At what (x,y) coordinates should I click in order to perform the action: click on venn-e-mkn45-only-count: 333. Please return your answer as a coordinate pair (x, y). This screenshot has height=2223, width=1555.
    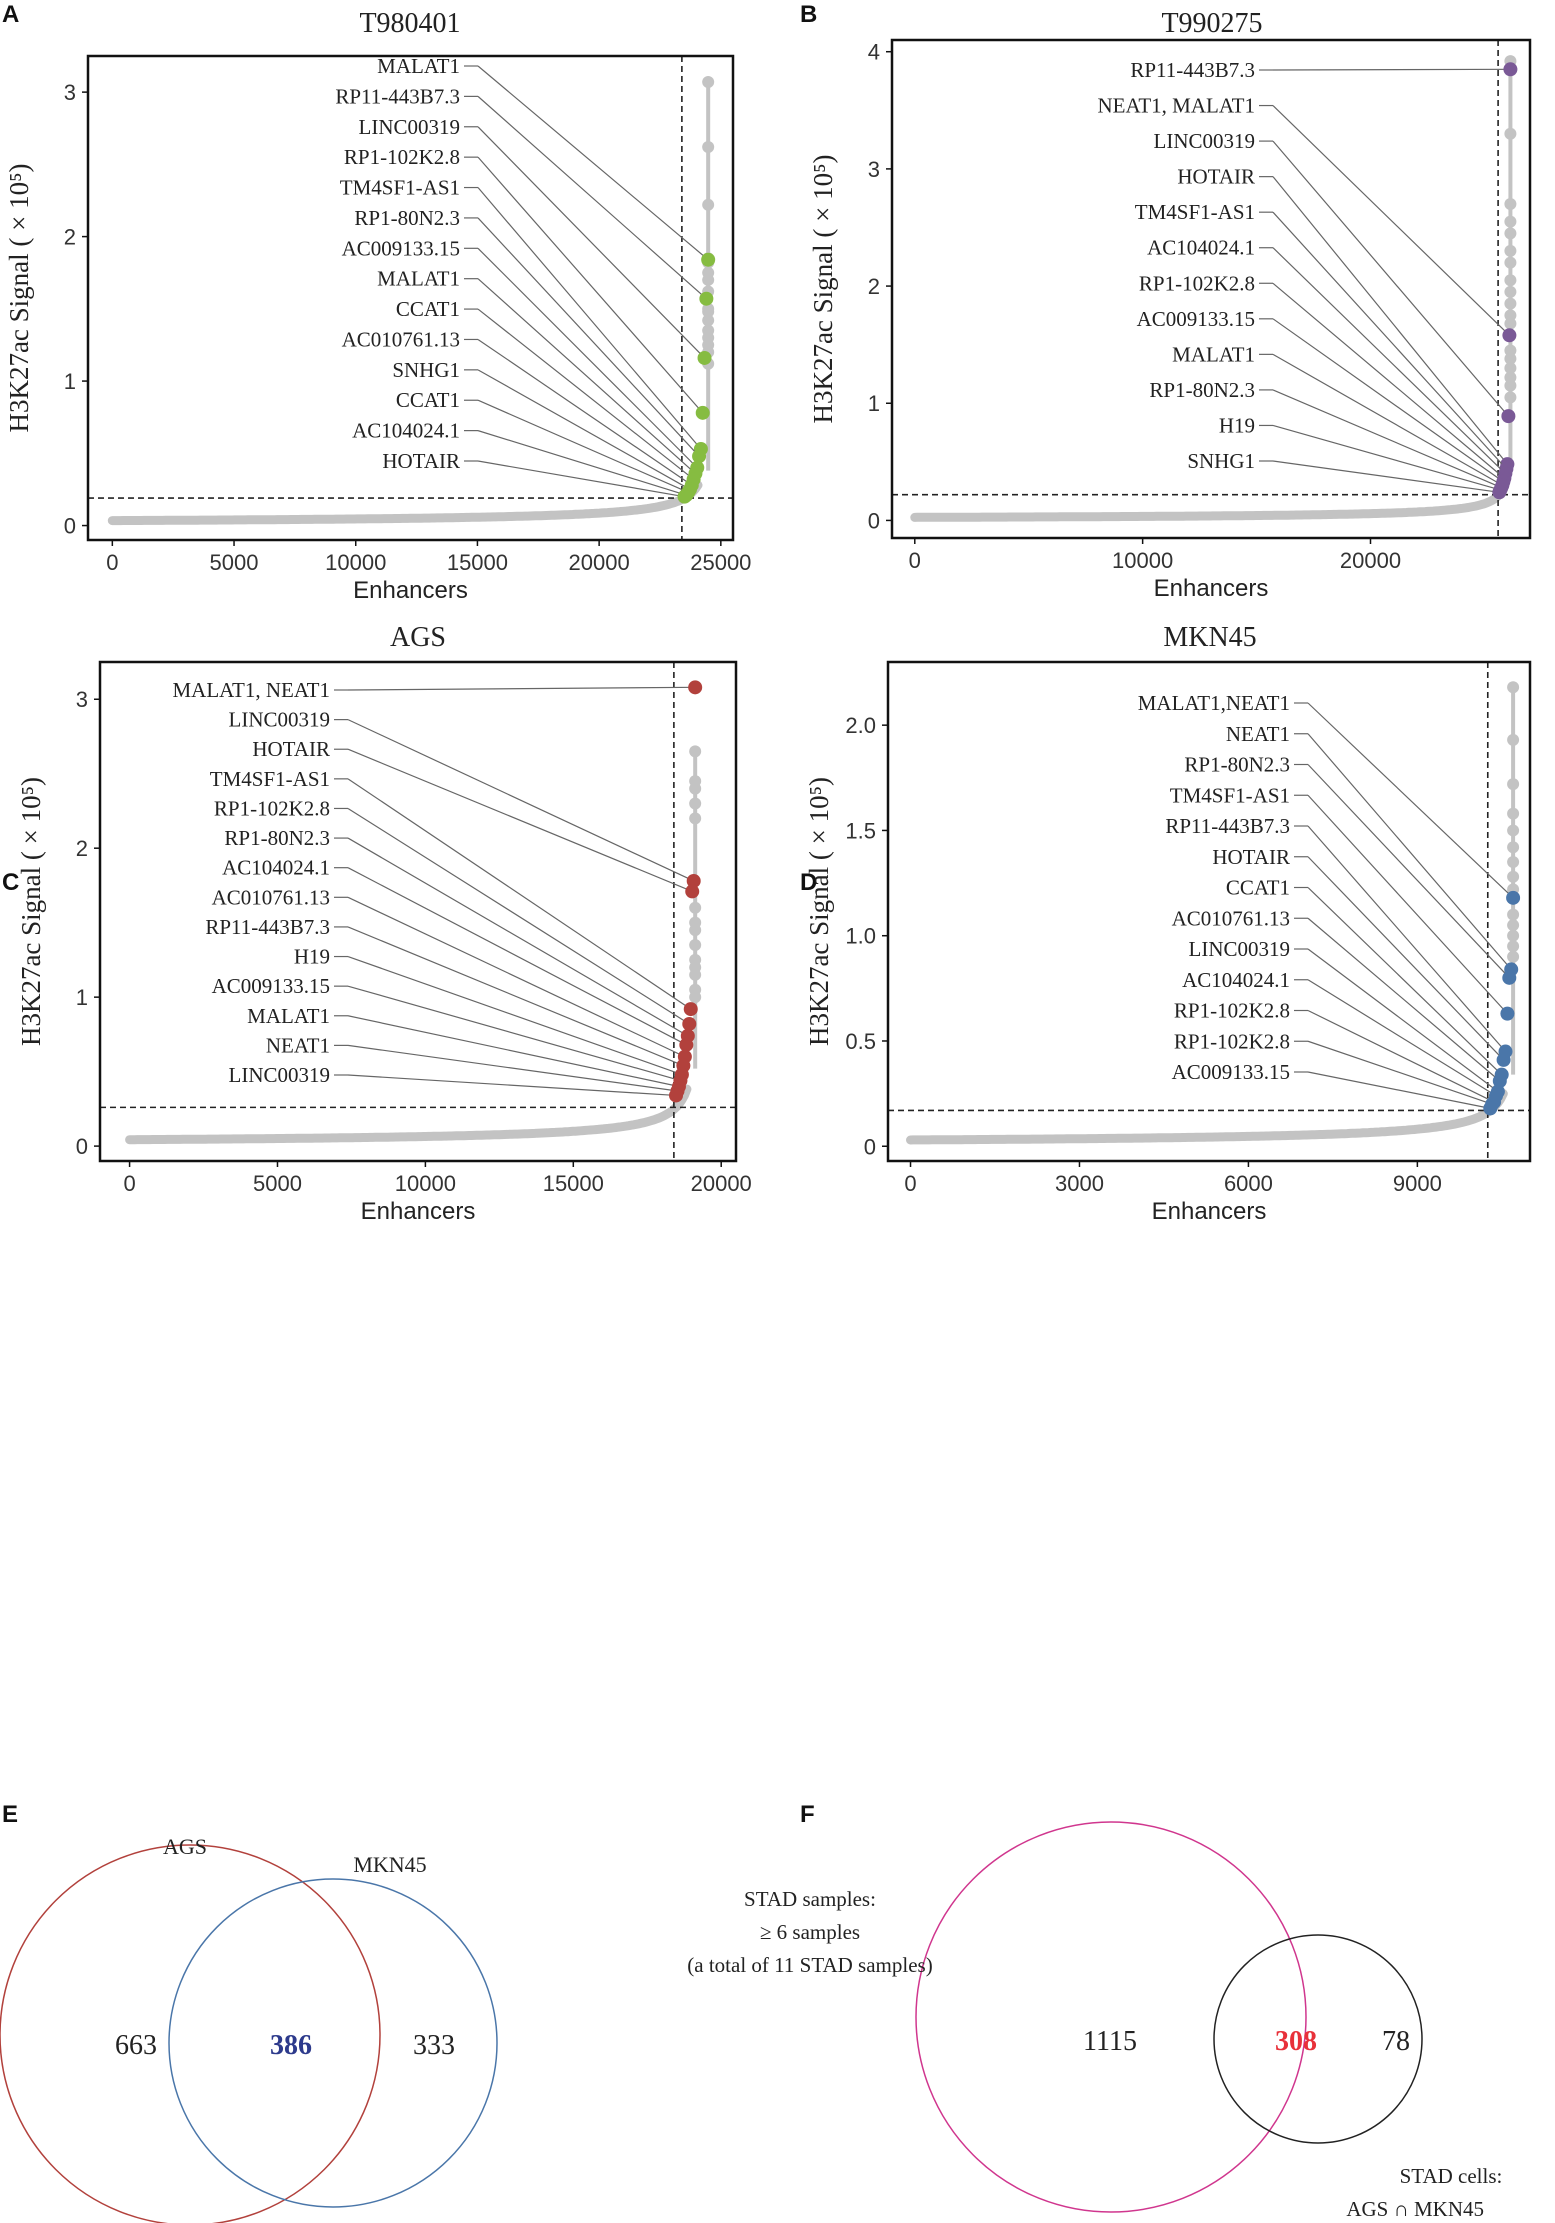
    Looking at the image, I should click on (434, 2045).